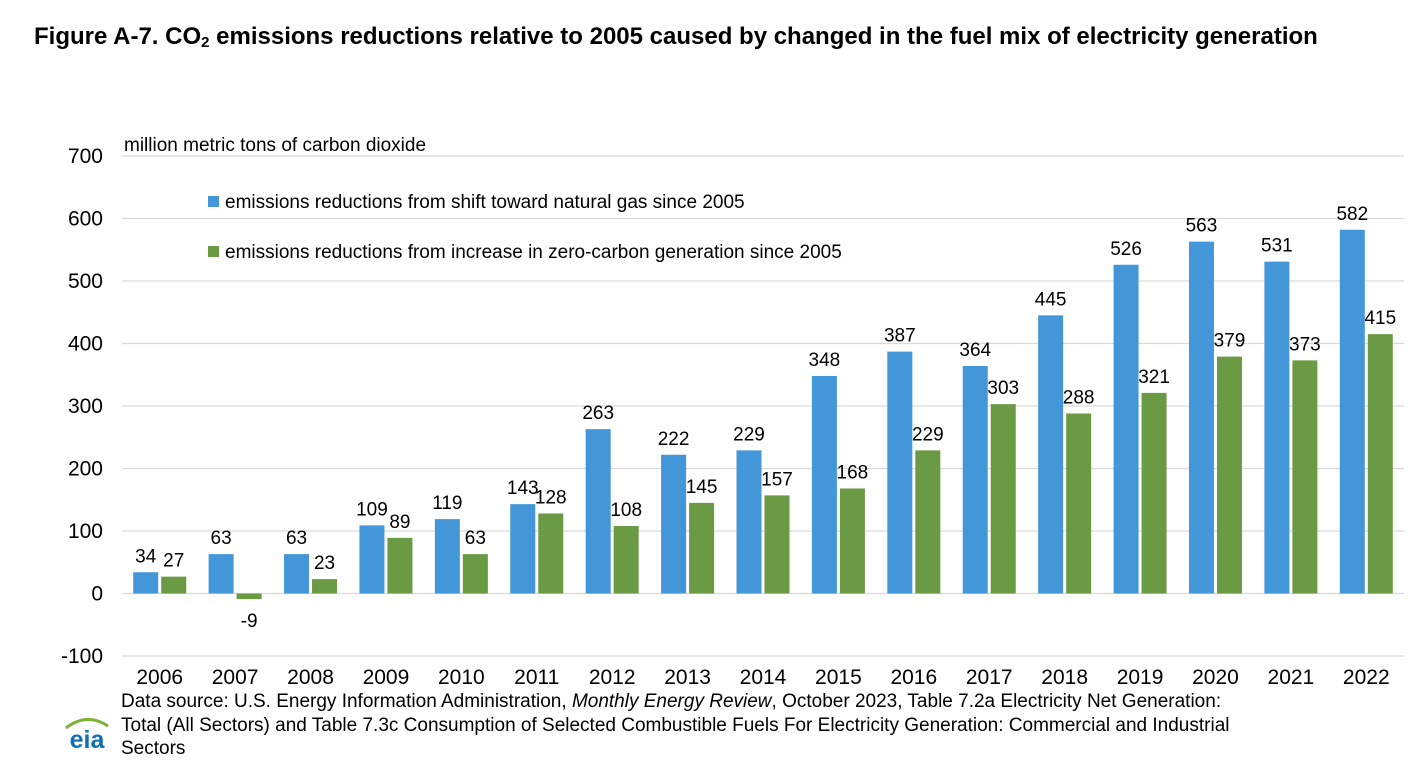 This screenshot has height=778, width=1422. What do you see at coordinates (1291, 677) in the screenshot?
I see `x-tick-label: 2021` at bounding box center [1291, 677].